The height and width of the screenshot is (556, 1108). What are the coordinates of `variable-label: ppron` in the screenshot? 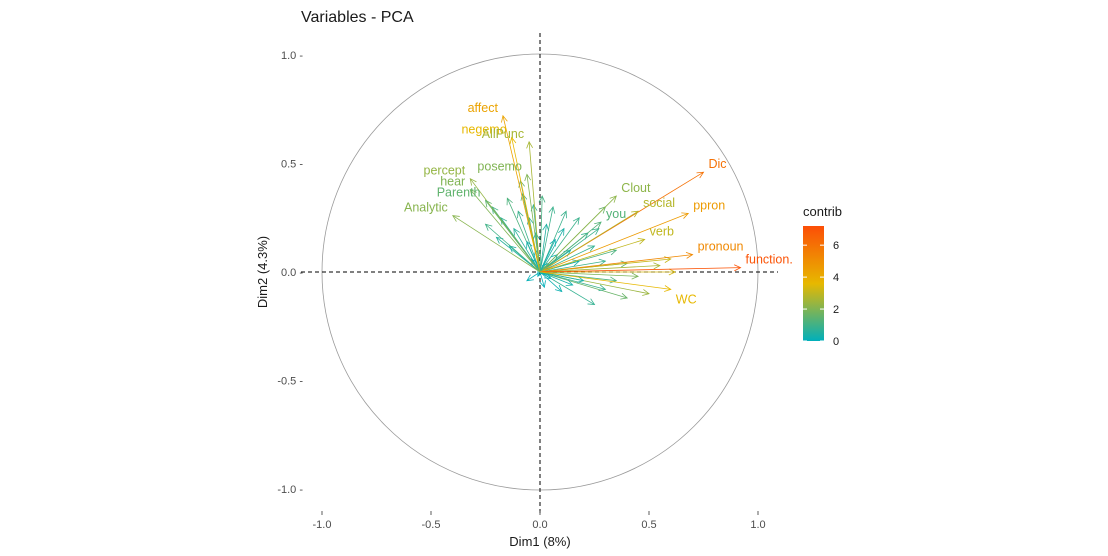 It's located at (709, 205).